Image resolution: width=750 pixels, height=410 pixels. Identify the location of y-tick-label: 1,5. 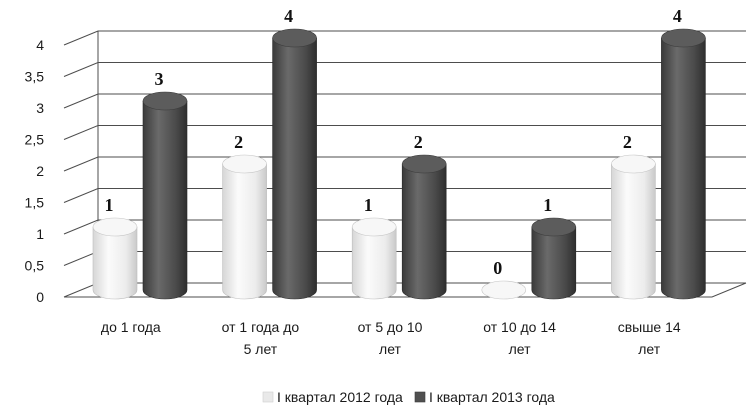
(35, 203).